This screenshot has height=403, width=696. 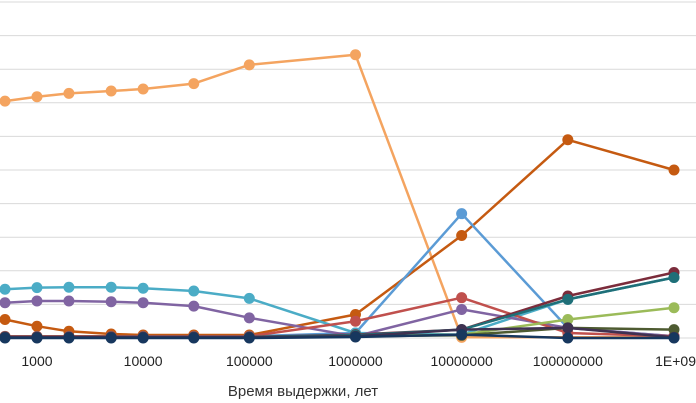 I want to click on x-tick-label: 10000000, so click(x=462, y=361).